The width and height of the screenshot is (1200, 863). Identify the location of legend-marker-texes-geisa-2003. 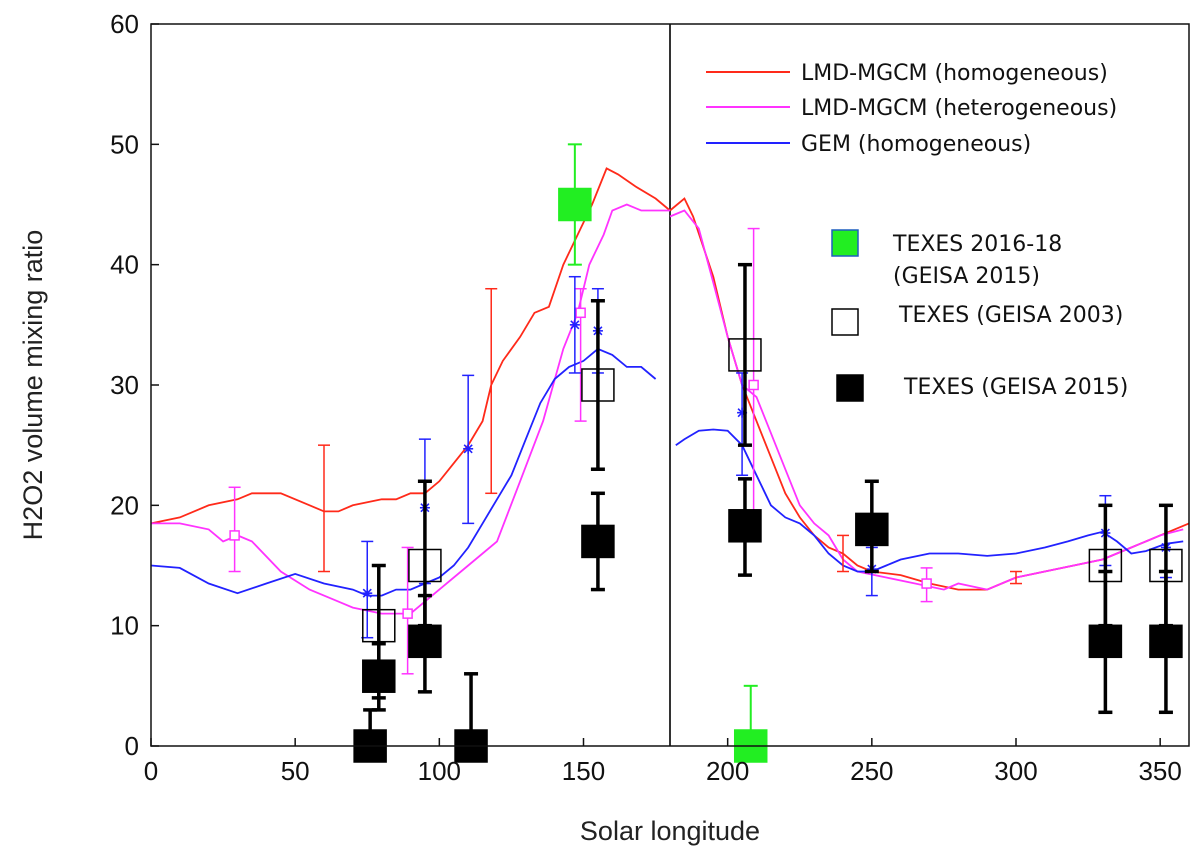
(845, 322).